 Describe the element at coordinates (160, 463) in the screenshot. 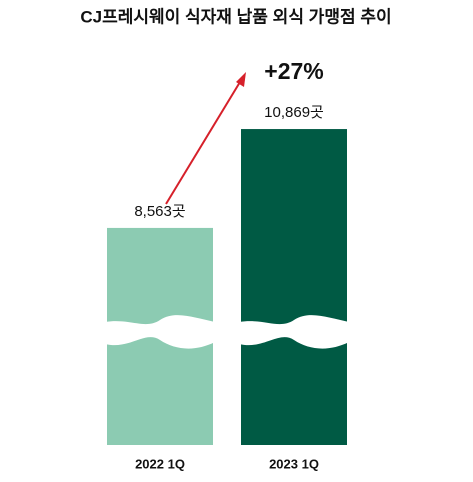

I see `x-tick-label: 2022 1Q` at that location.